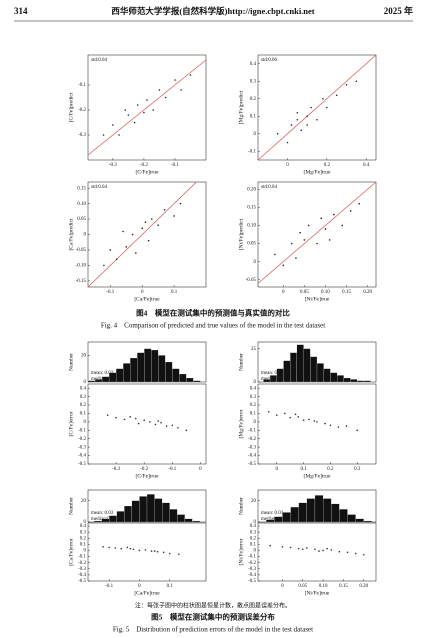 This screenshot has height=638, width=427. Describe the element at coordinates (84, 501) in the screenshot. I see `y-tick-label: 20` at that location.